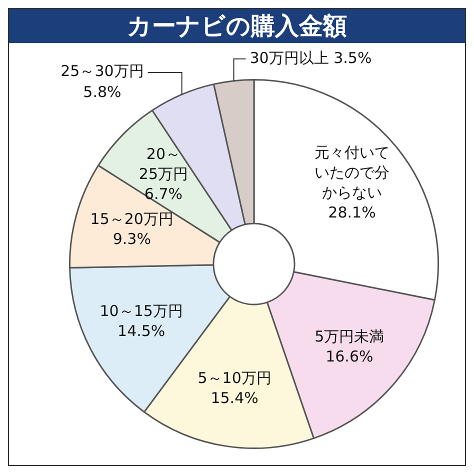 The height and width of the screenshot is (474, 474). Describe the element at coordinates (352, 212) in the screenshot. I see `data-label: 28.1%` at that location.